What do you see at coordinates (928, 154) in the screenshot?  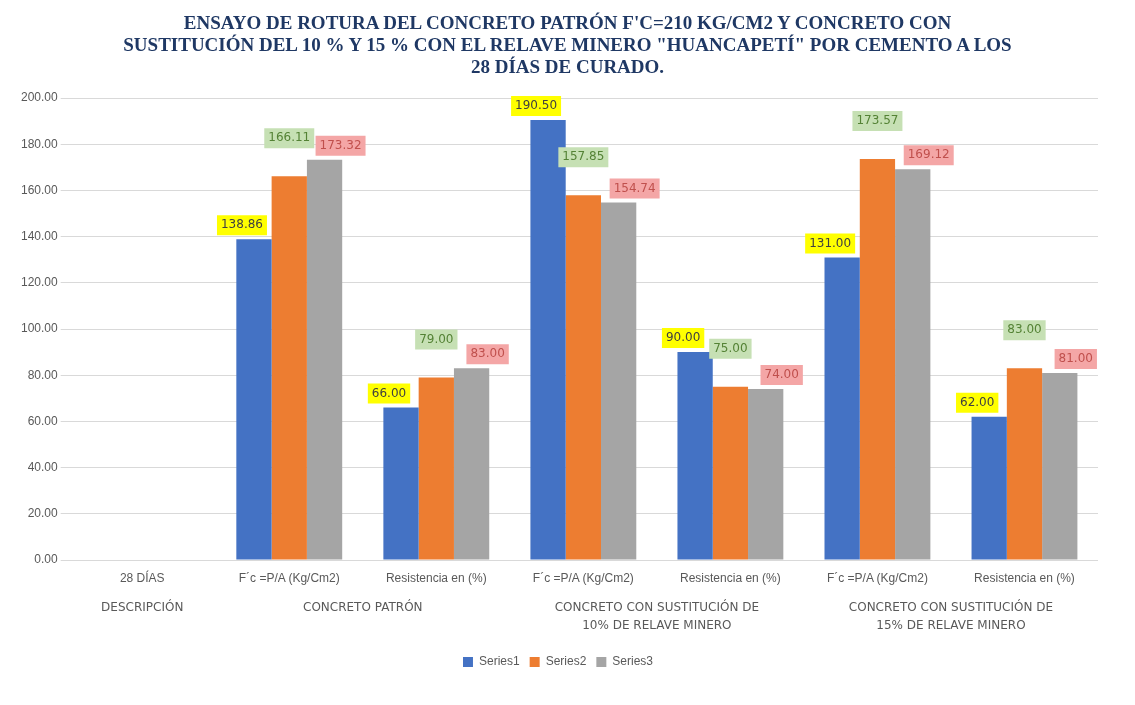 I see `data-label: 169.12` at bounding box center [928, 154].